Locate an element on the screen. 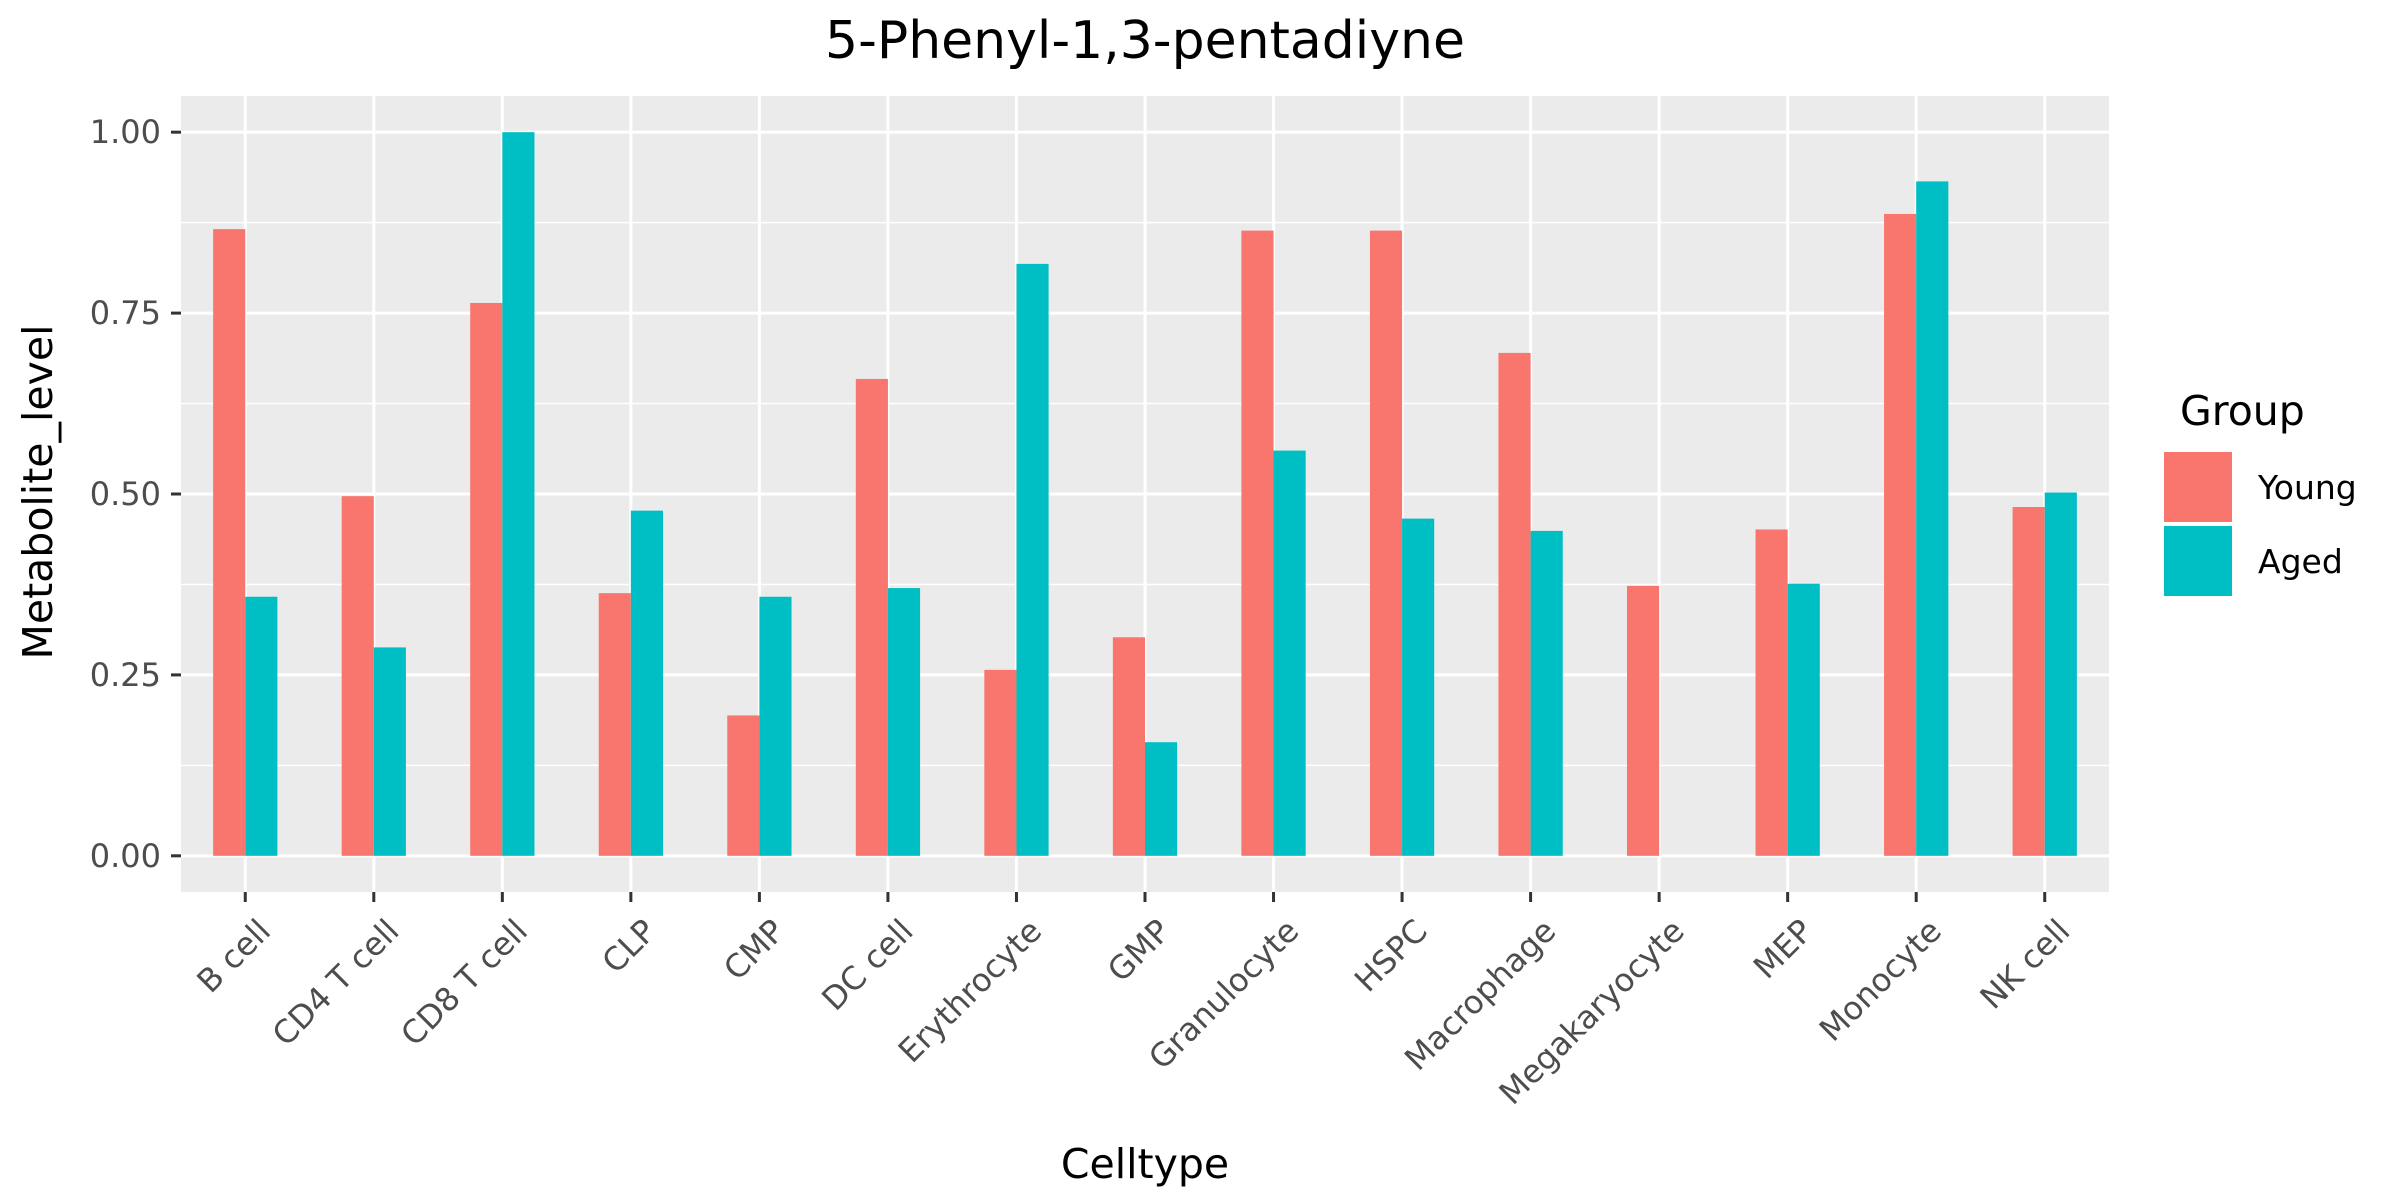  bar-young-gmp is located at coordinates (1128, 746).